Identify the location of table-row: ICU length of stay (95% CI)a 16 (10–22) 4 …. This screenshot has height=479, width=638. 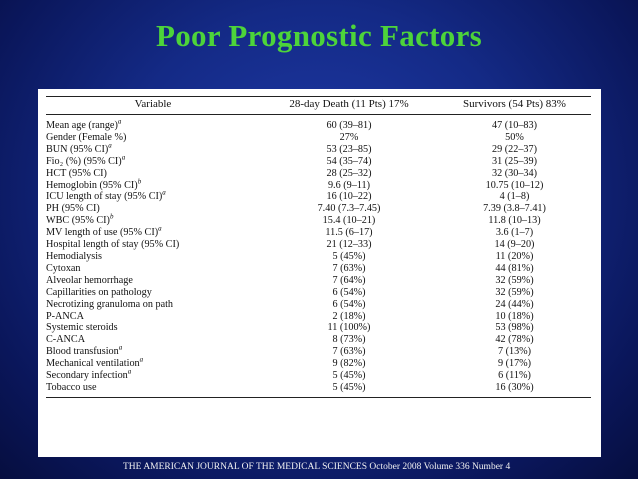
(318, 196).